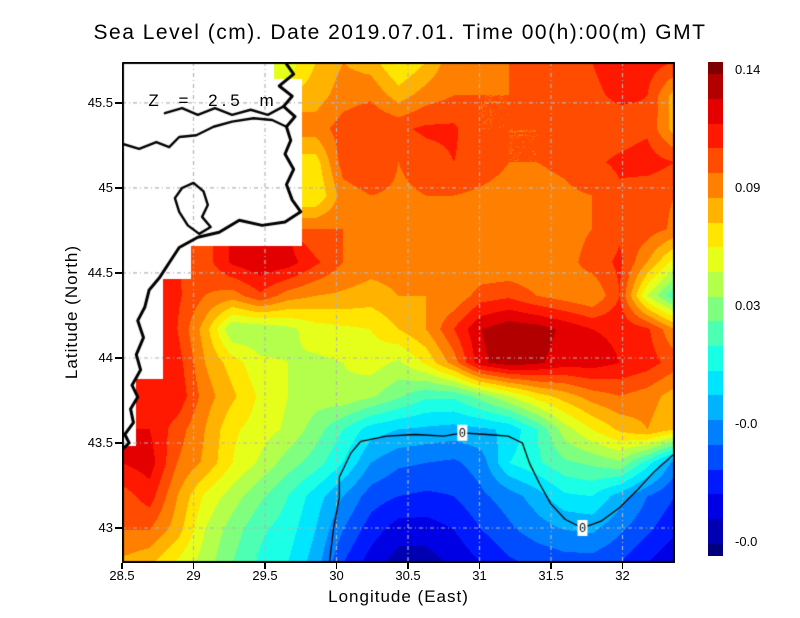  What do you see at coordinates (265, 575) in the screenshot?
I see `x-tick-label: 29.5` at bounding box center [265, 575].